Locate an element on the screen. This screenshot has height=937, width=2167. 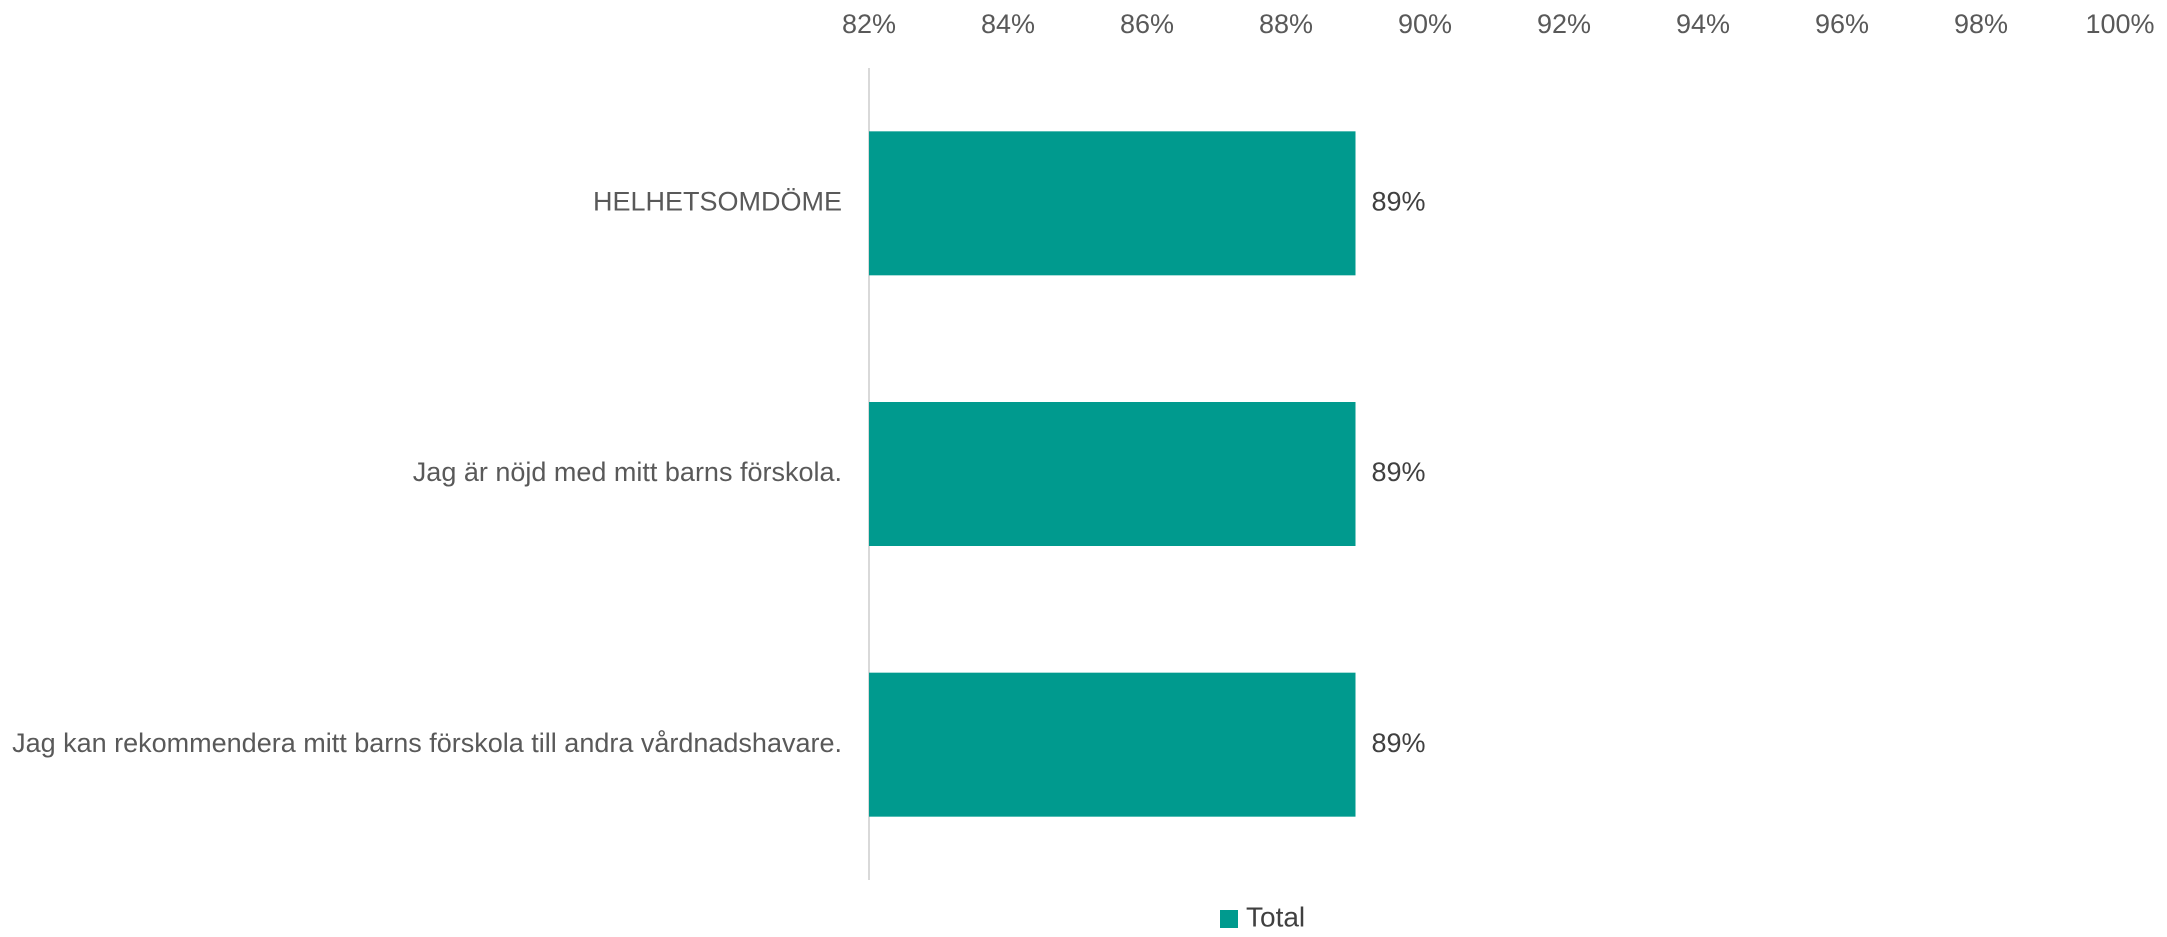
x-tick-label: 100% is located at coordinates (2119, 24).